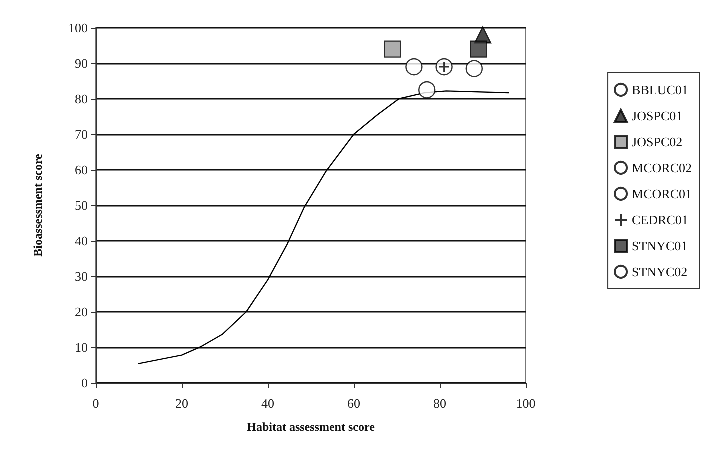  I want to click on legend-label: JOSPC01, so click(657, 116).